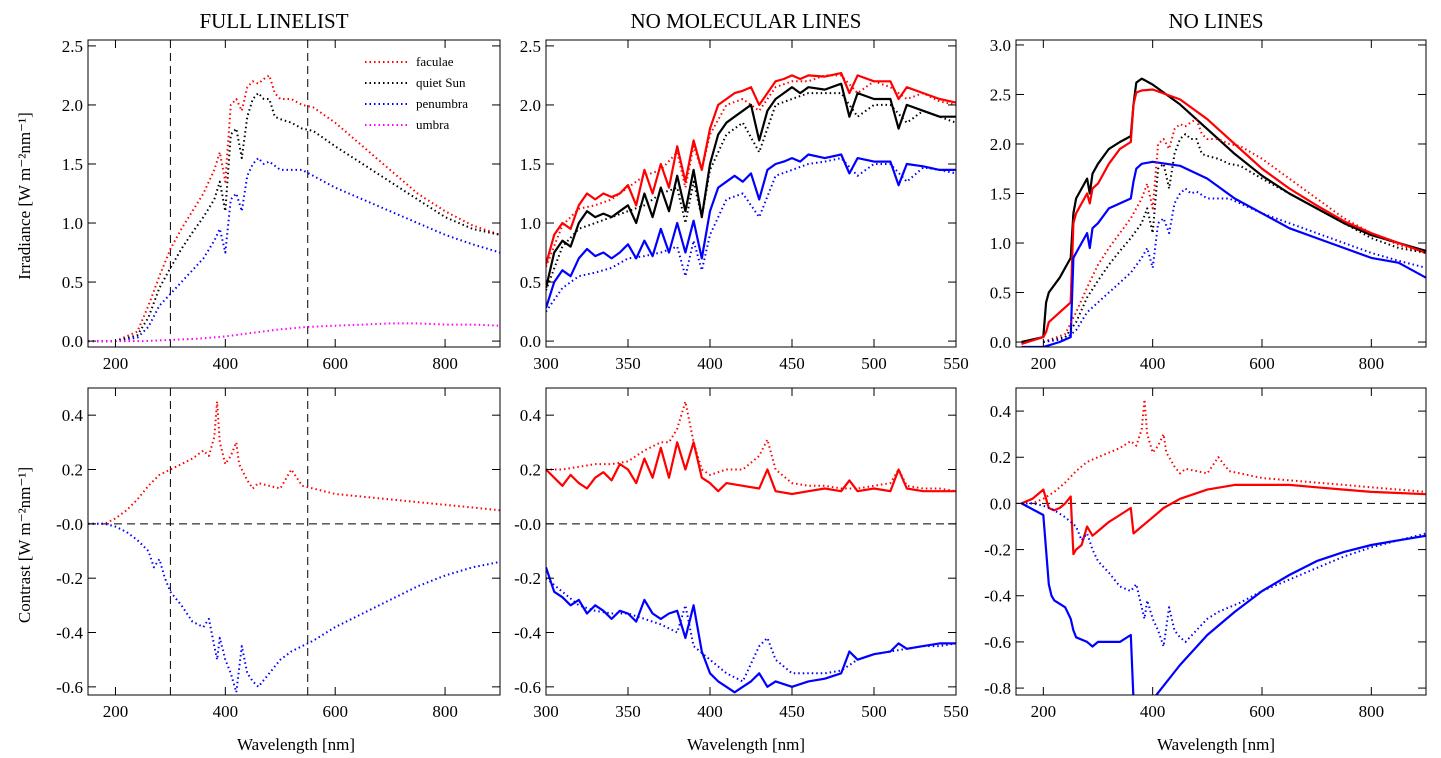 Image resolution: width=1441 pixels, height=758 pixels. Describe the element at coordinates (72, 341) in the screenshot. I see `ytick-label-p1-0: 0.0` at that location.